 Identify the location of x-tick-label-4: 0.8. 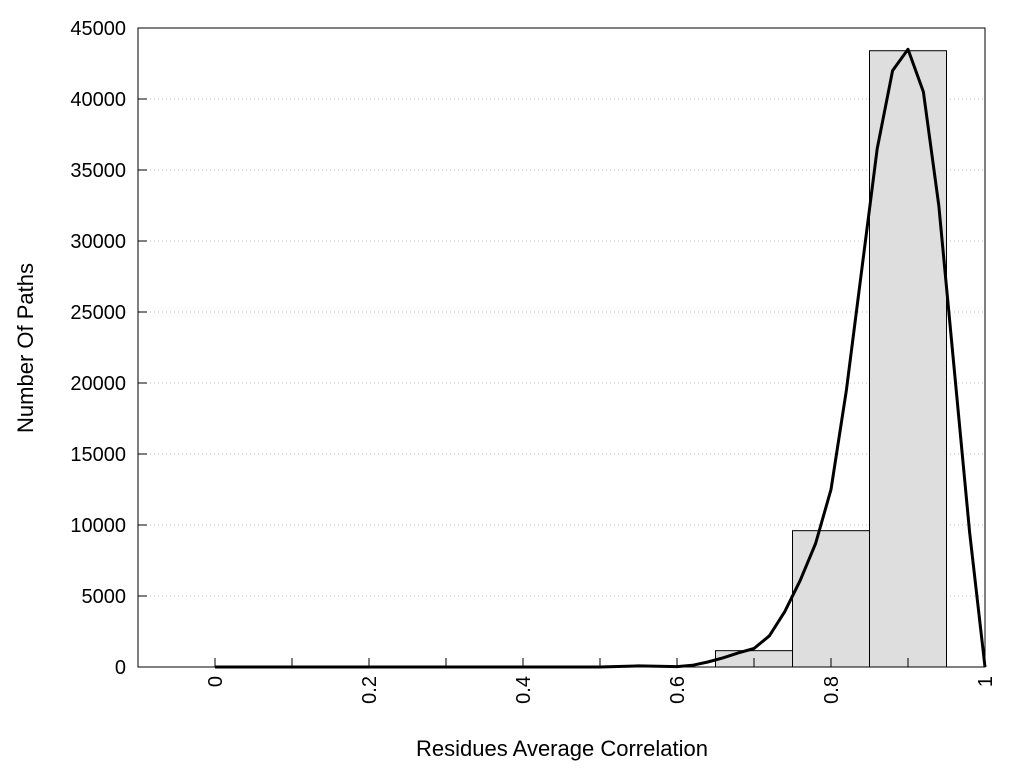
(832, 690).